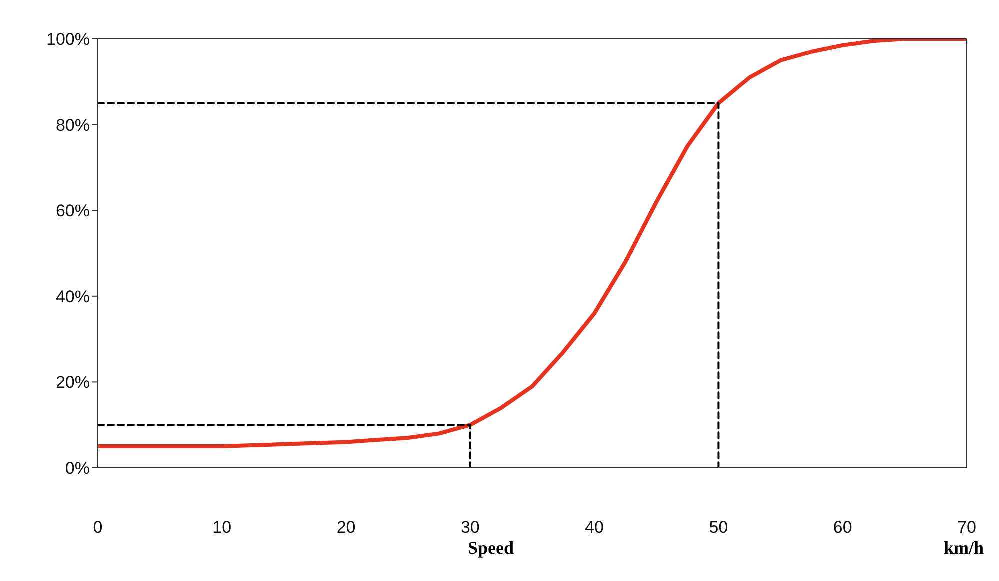  I want to click on x-tick-label: 30, so click(470, 528).